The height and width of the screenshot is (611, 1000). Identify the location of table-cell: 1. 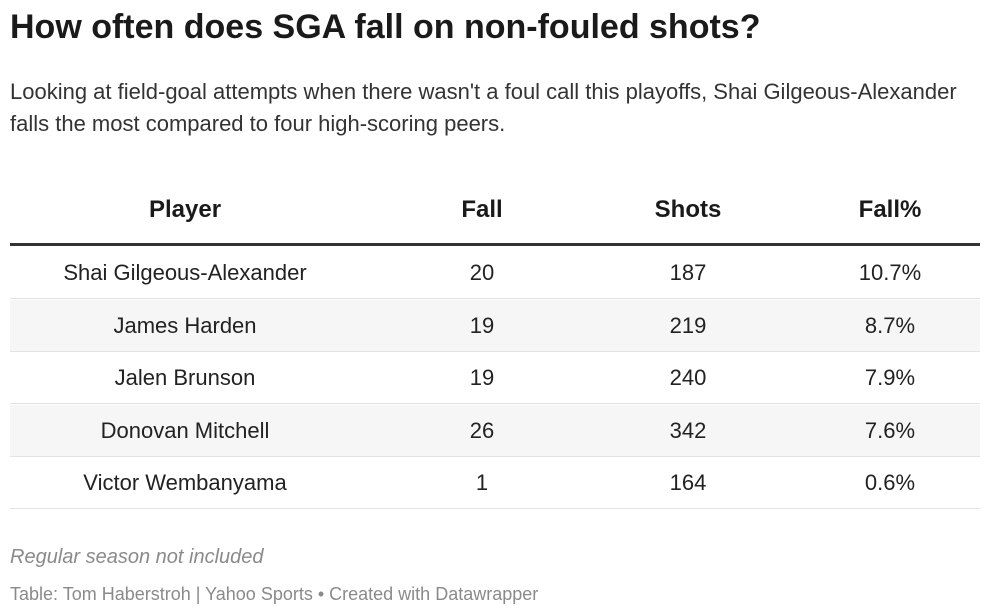
(482, 482).